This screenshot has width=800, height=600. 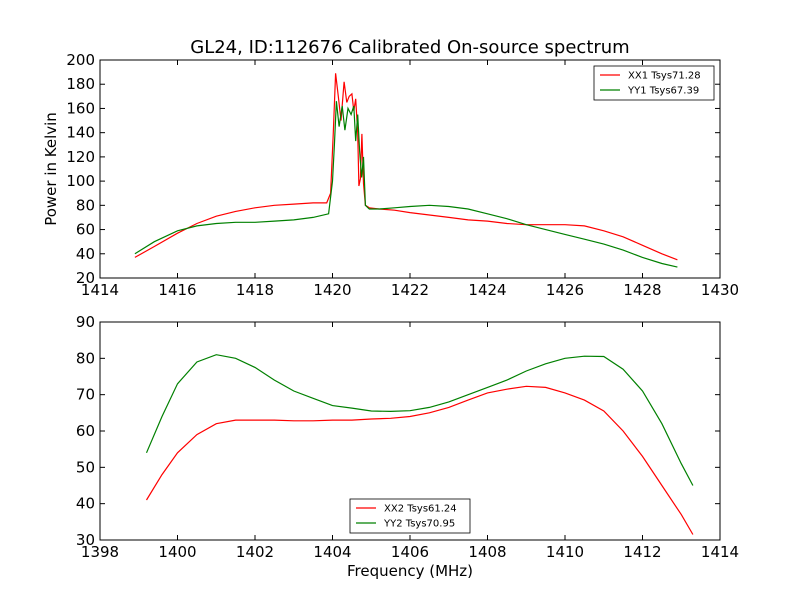 What do you see at coordinates (80, 84) in the screenshot?
I see `y-tick-label: 180` at bounding box center [80, 84].